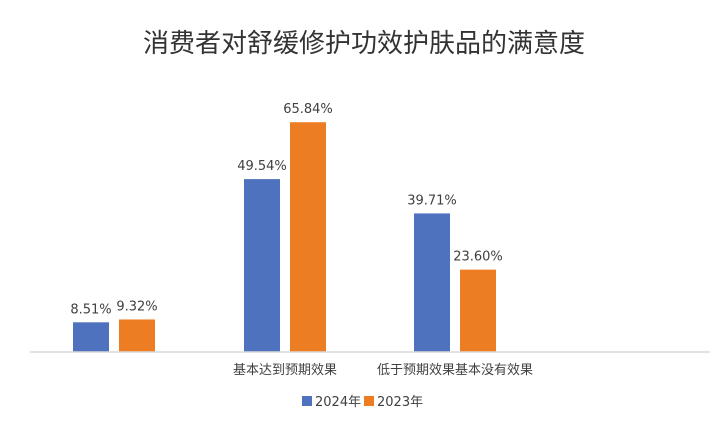 The width and height of the screenshot is (728, 443). What do you see at coordinates (91, 337) in the screenshot?
I see `bar-series1-cat1` at bounding box center [91, 337].